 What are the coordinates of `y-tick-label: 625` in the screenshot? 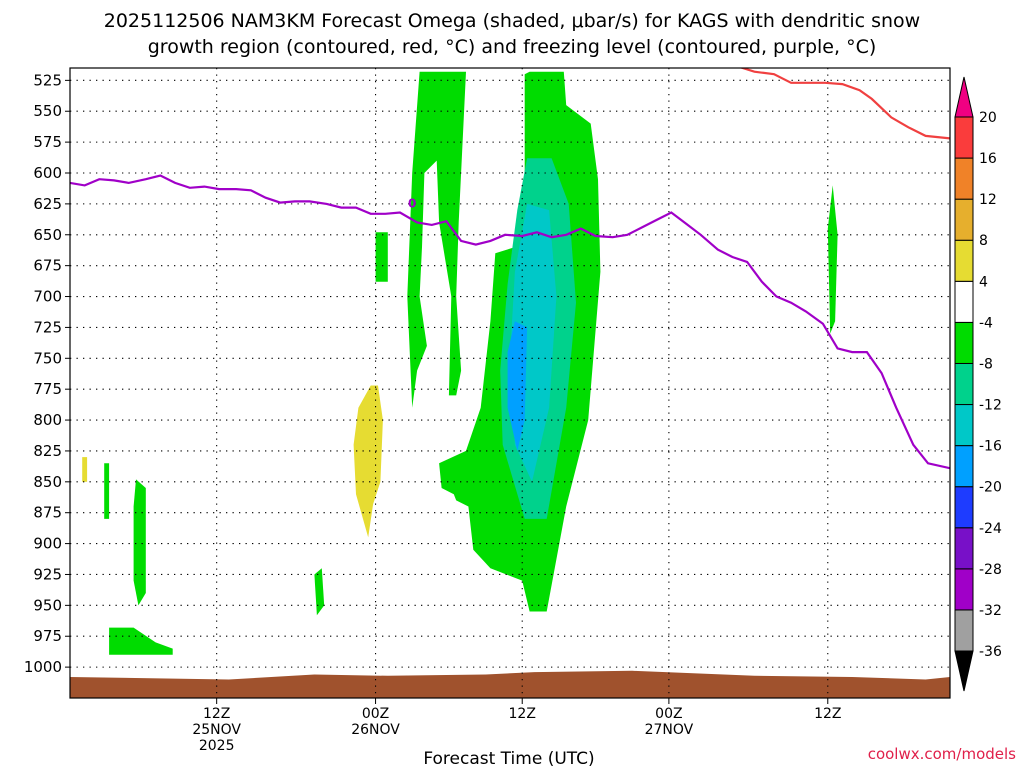 It's located at (47, 204).